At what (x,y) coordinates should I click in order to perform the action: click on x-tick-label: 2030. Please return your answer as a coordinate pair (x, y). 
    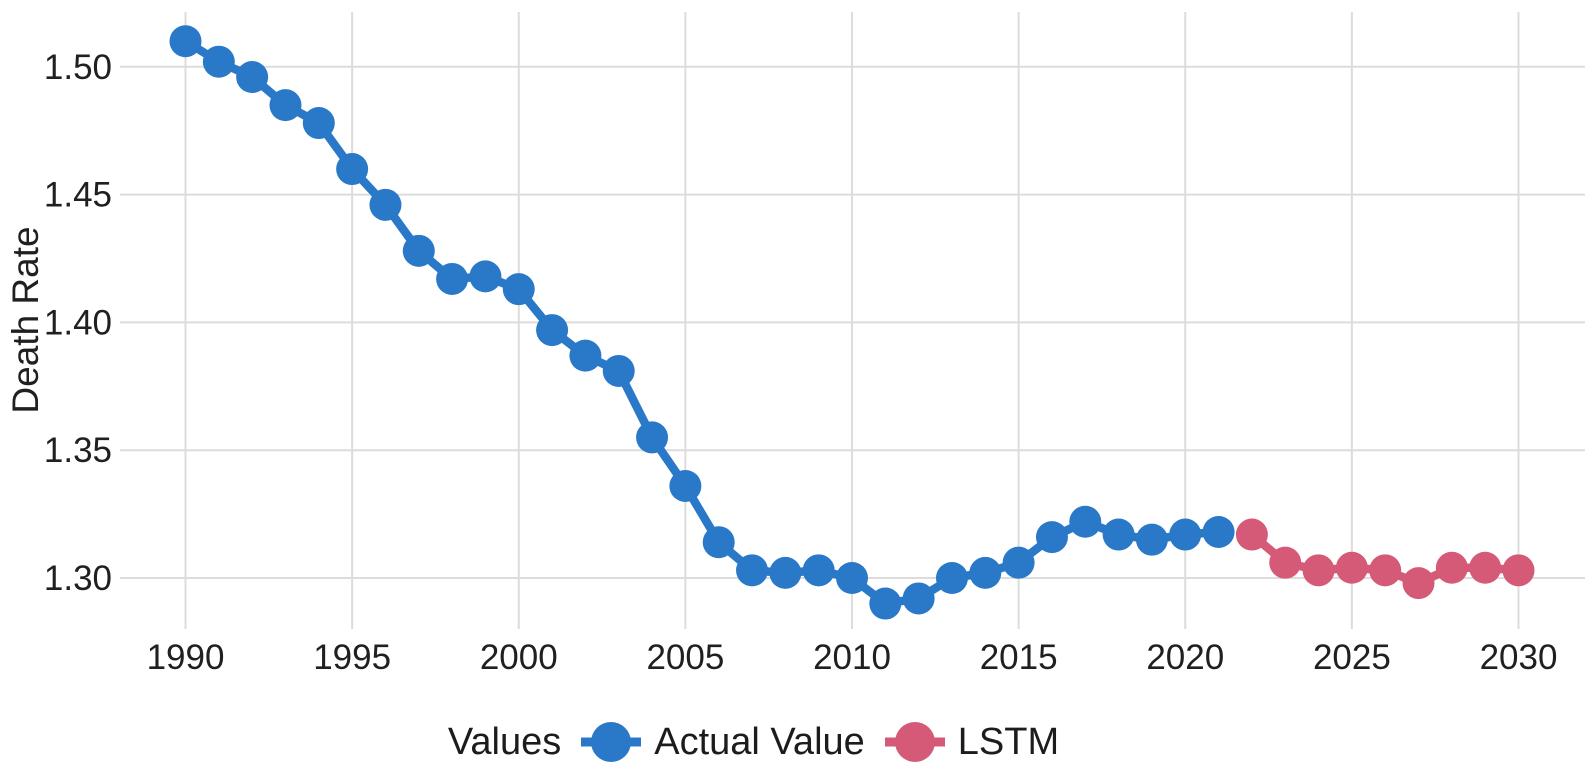
    Looking at the image, I should click on (1519, 657).